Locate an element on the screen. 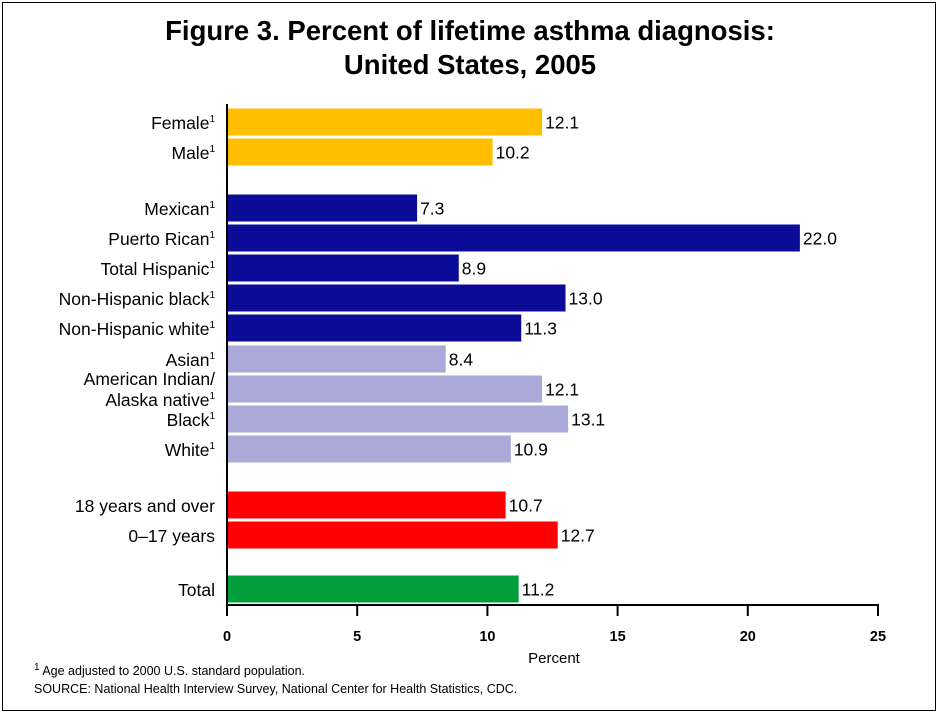  x-tick-label-3: 15 is located at coordinates (618, 637).